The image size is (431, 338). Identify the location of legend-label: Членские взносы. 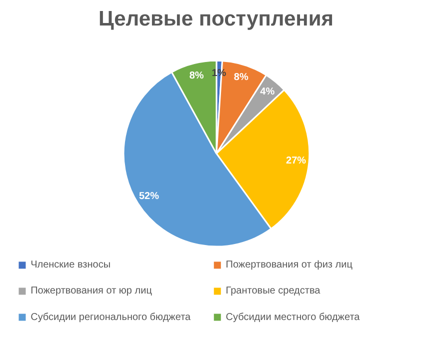
(70, 265).